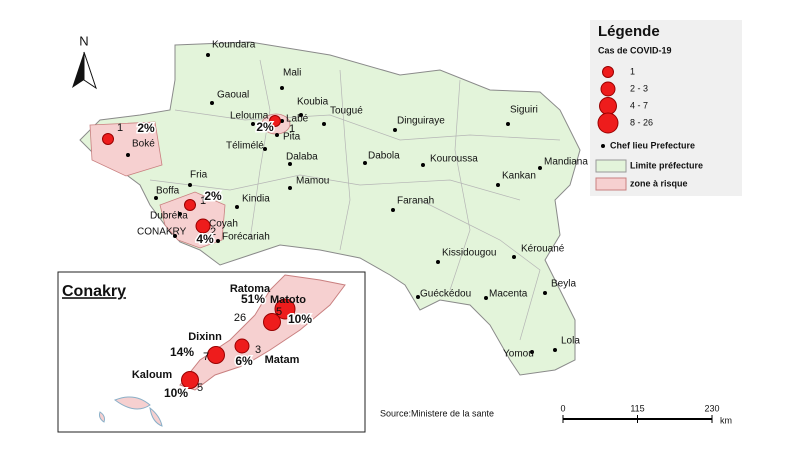 The width and height of the screenshot is (800, 450). Describe the element at coordinates (570, 341) in the screenshot. I see `prefecture-label: Lola` at that location.